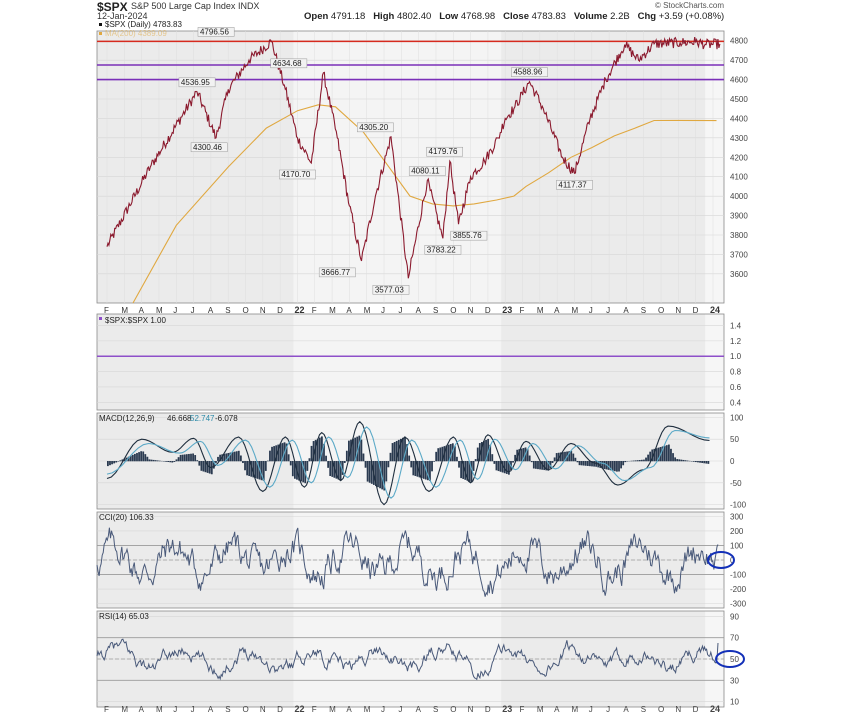  I want to click on legend-cci: CCI(20) 106.33, so click(126, 517).